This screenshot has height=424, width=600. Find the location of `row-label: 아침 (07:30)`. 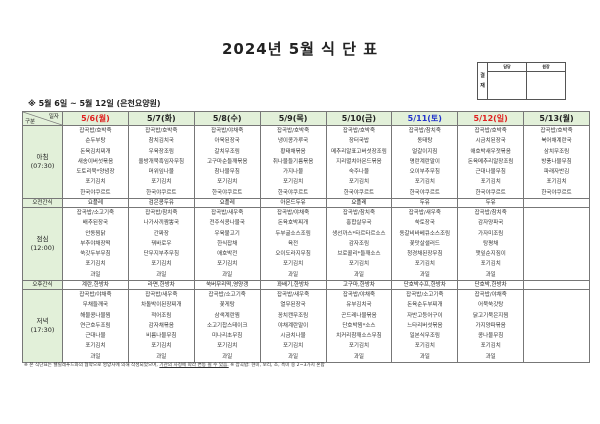

row-label: 아침 (07:30) is located at coordinates (42, 162).